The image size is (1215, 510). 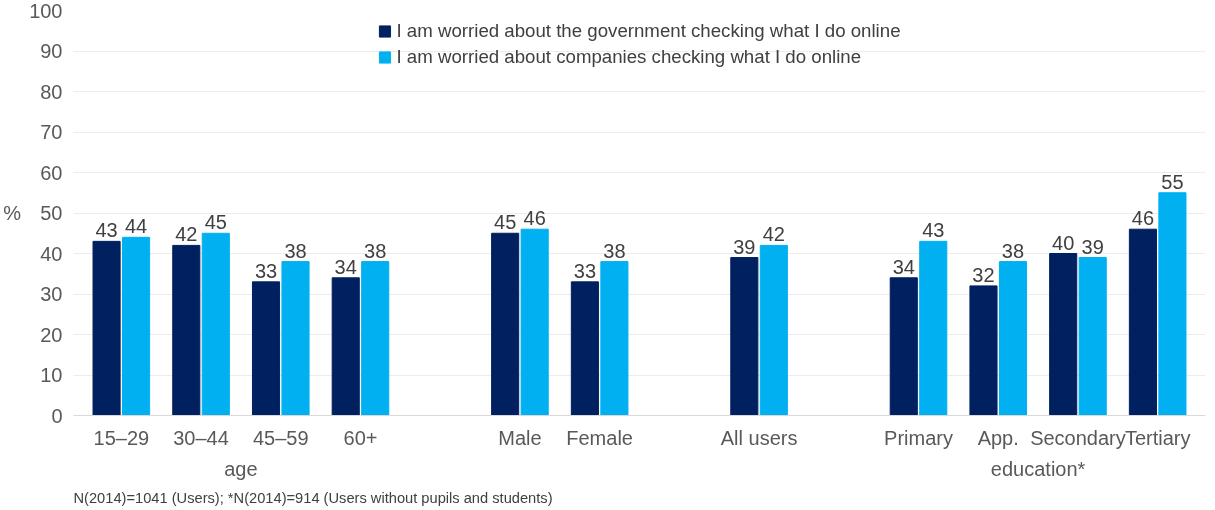 What do you see at coordinates (280, 437) in the screenshot?
I see `x-tick-label: 45–59` at bounding box center [280, 437].